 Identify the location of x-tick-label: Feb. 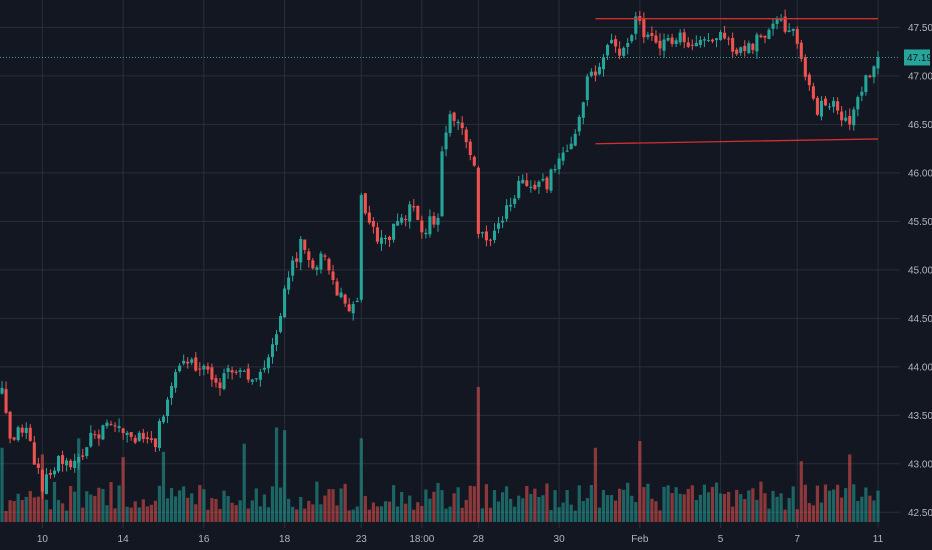
(640, 539).